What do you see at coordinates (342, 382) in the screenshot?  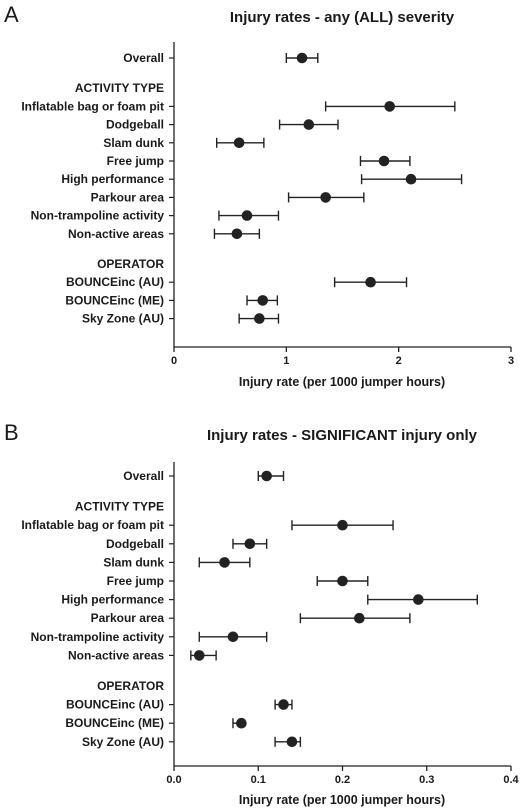 I see `panel-a-x-axis-title: Injury rate (per 1000 jumper hours)` at bounding box center [342, 382].